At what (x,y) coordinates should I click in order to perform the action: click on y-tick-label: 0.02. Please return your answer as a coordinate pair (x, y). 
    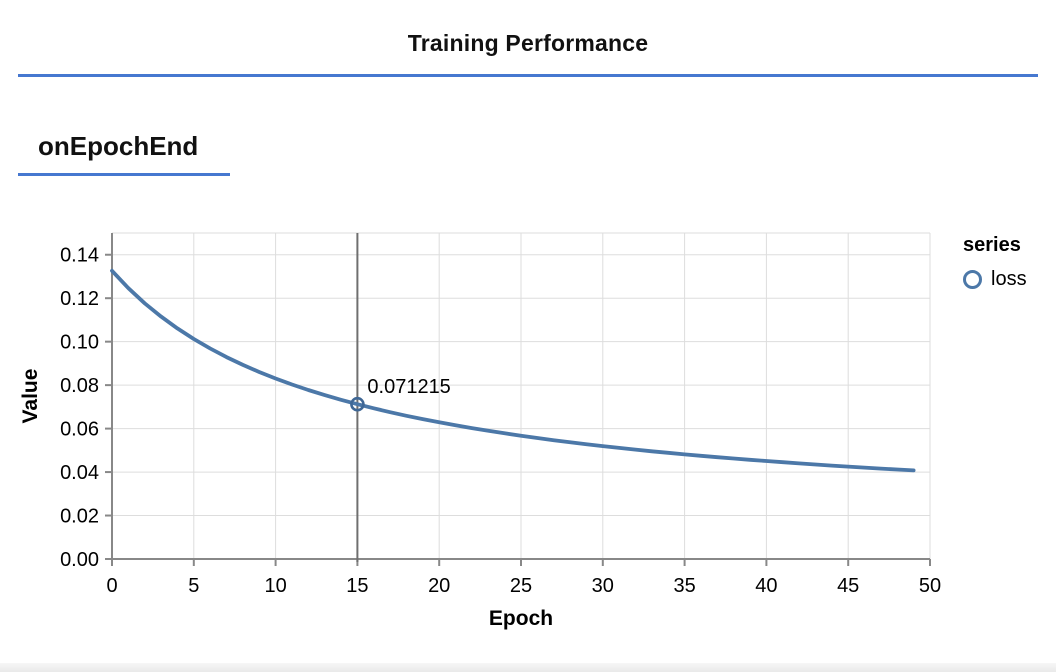
    Looking at the image, I should click on (79, 517).